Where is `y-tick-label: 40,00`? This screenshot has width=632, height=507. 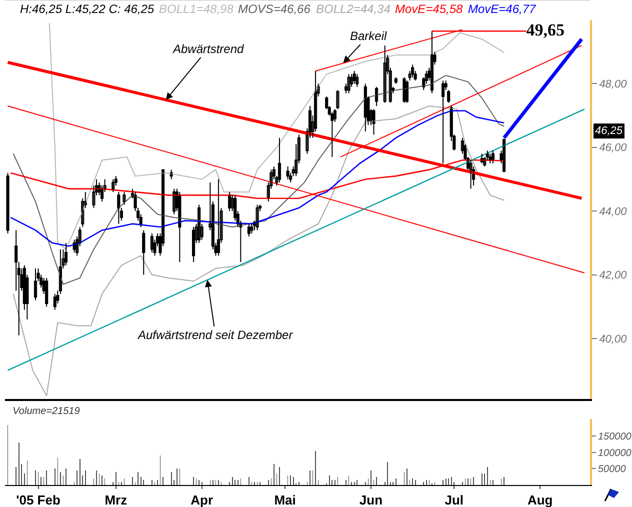 y-tick-label: 40,00 is located at coordinates (613, 339).